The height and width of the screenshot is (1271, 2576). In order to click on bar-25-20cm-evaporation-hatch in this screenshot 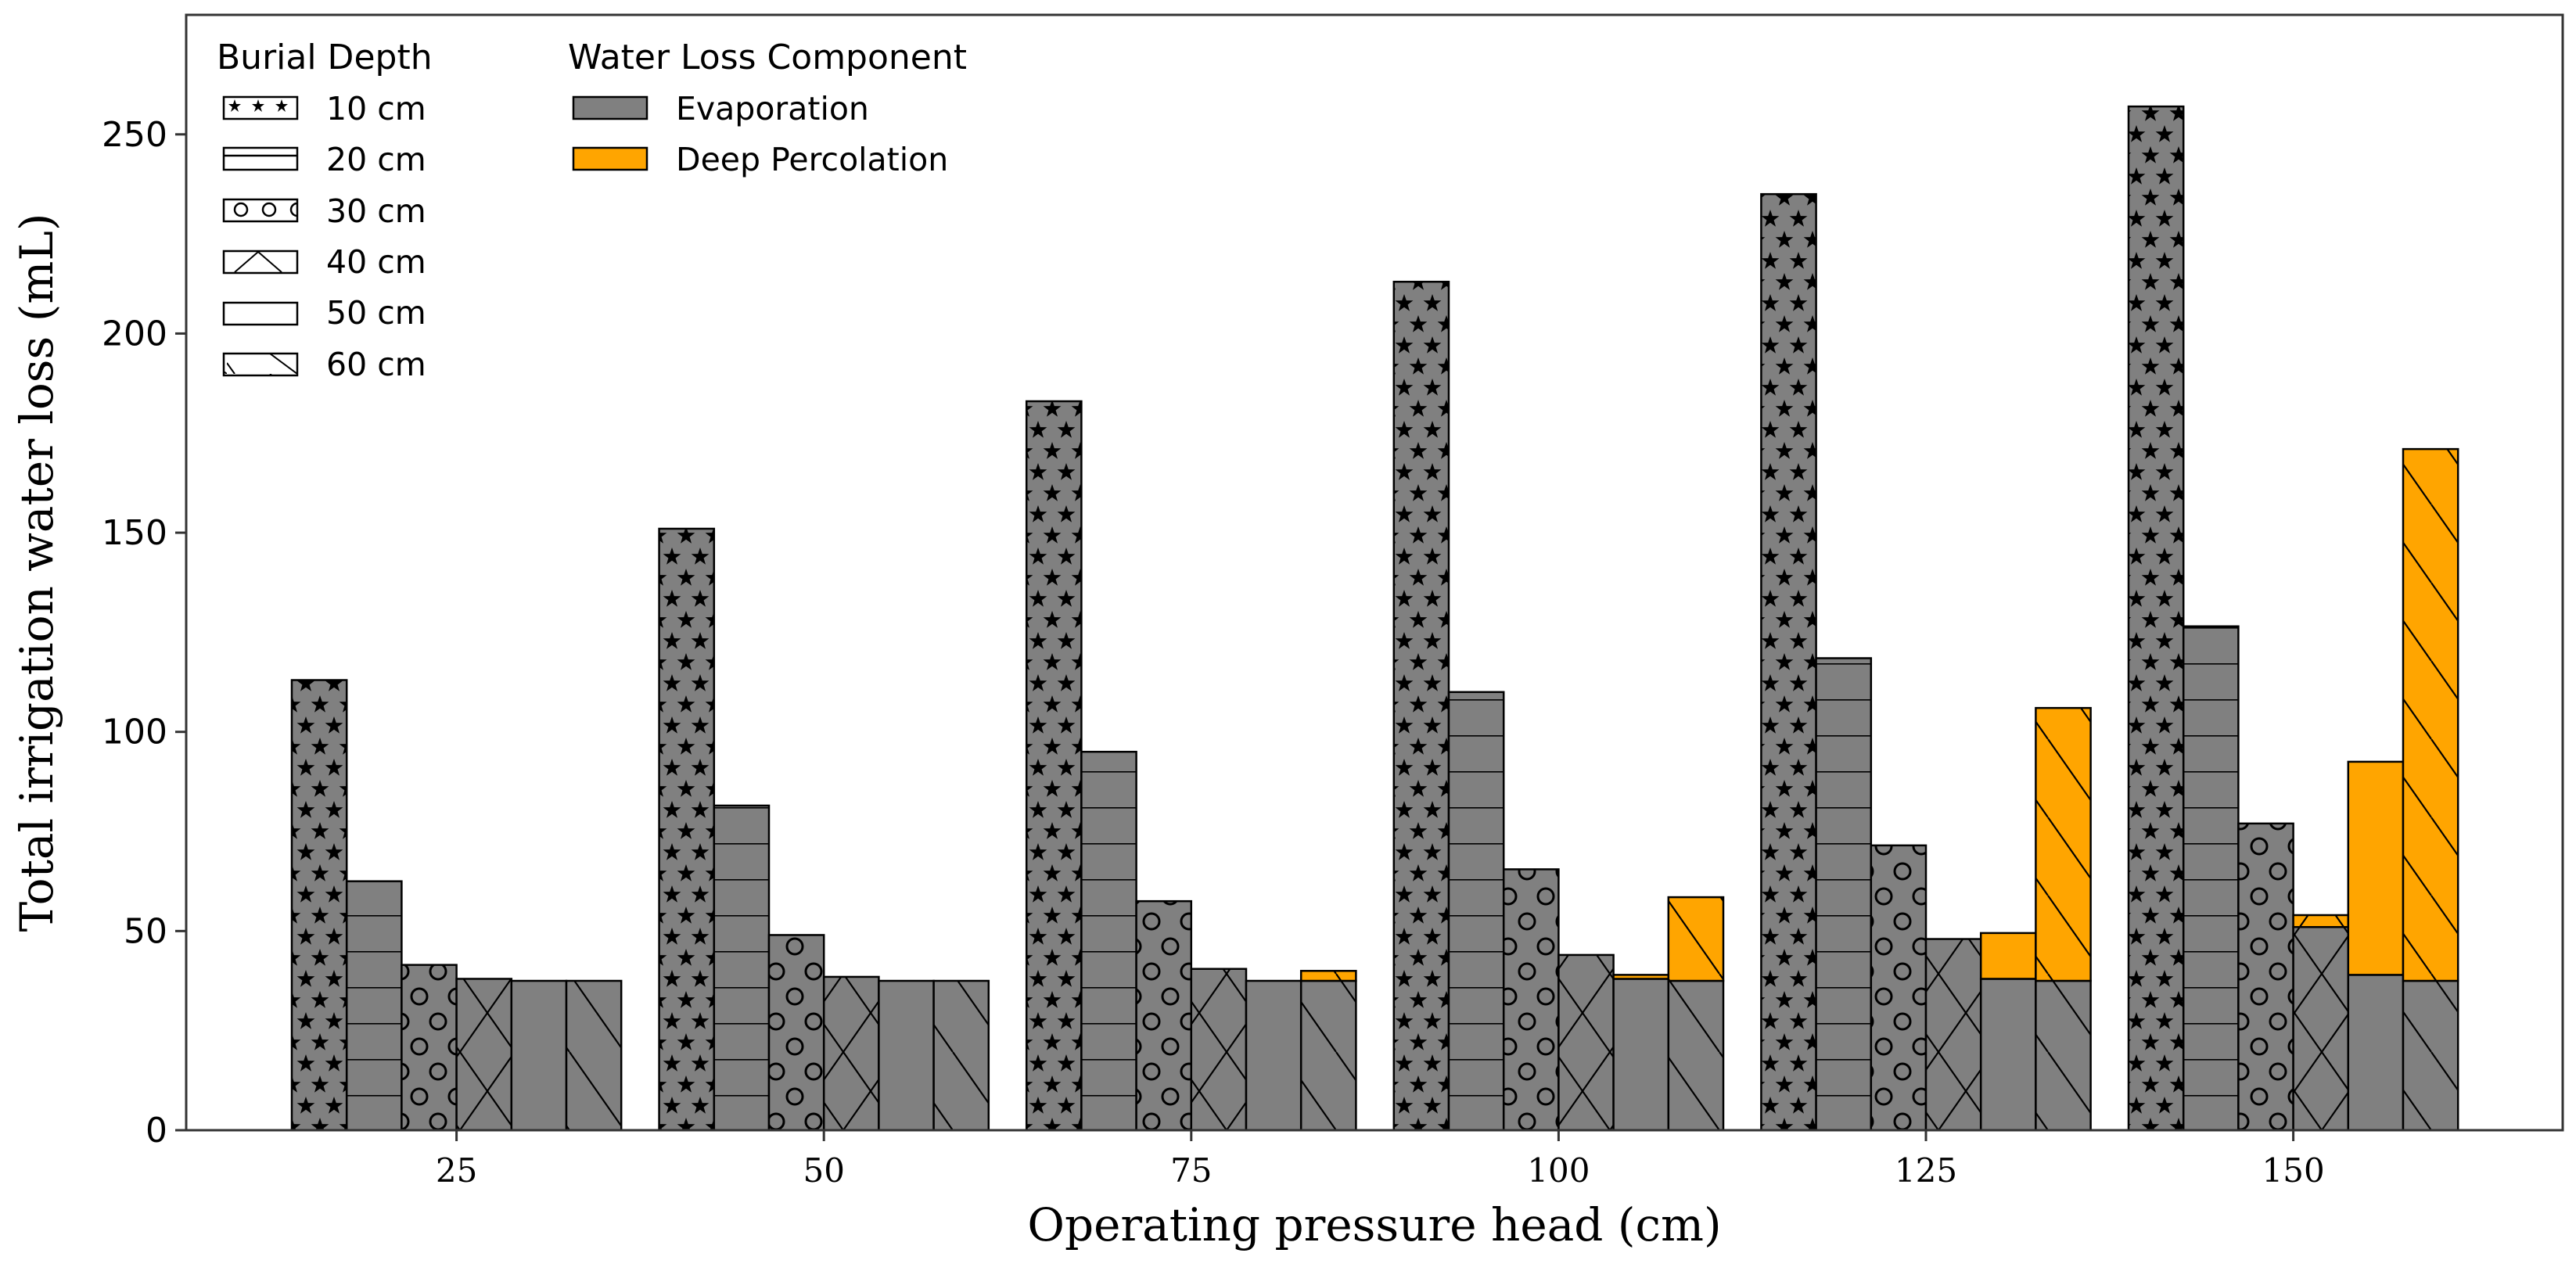, I will do `click(375, 1005)`.